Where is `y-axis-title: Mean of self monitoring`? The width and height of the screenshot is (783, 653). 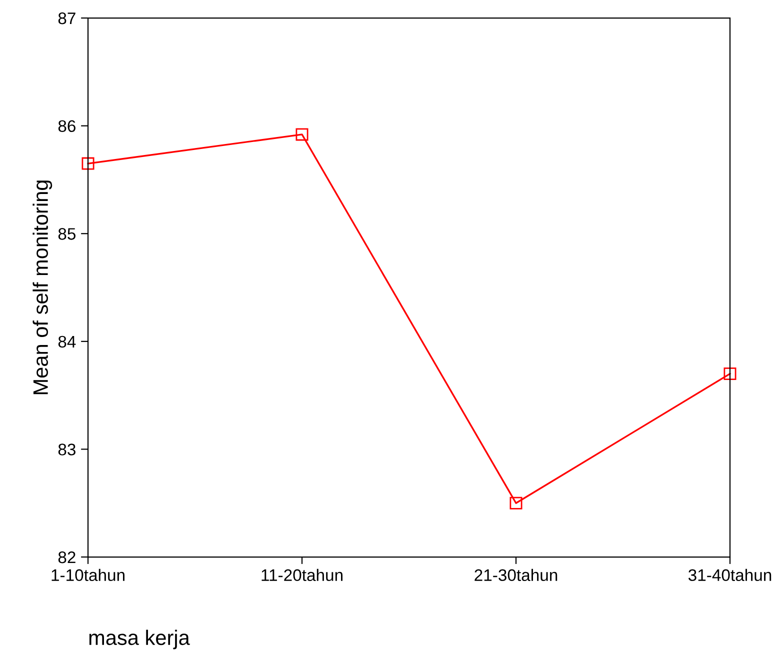 y-axis-title: Mean of self monitoring is located at coordinates (42, 287).